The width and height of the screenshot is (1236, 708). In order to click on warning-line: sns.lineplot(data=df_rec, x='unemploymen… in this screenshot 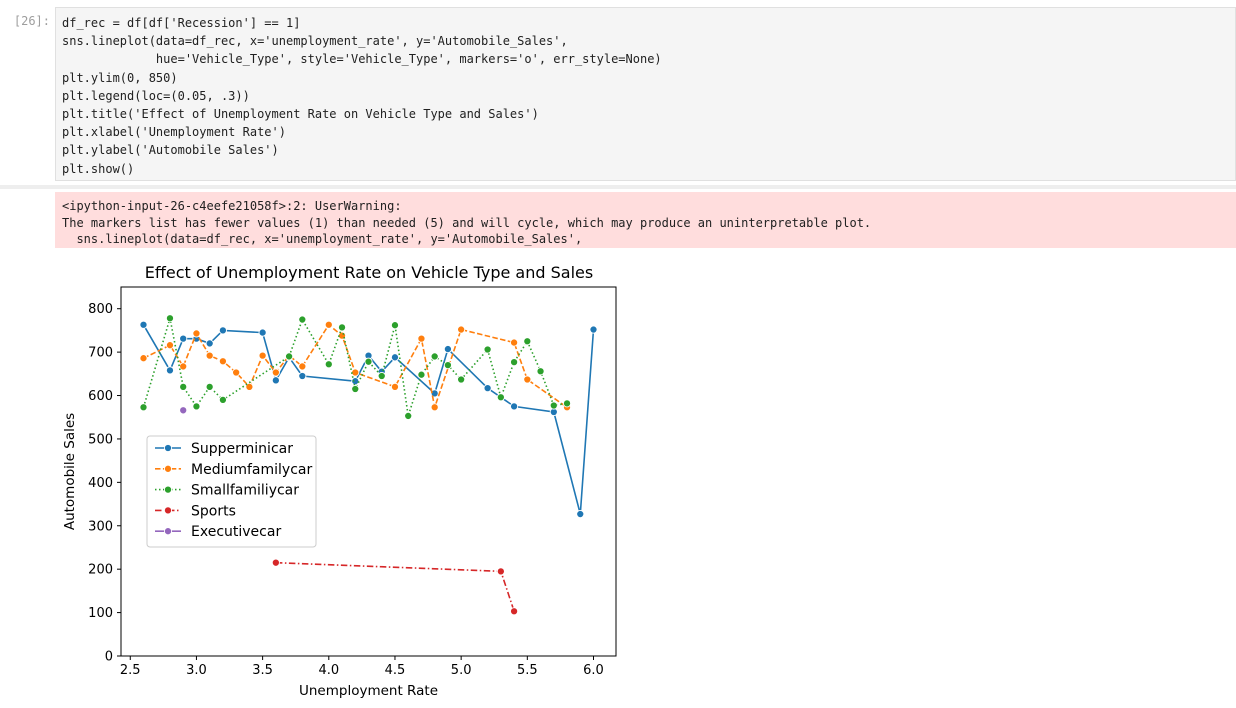, I will do `click(322, 239)`.